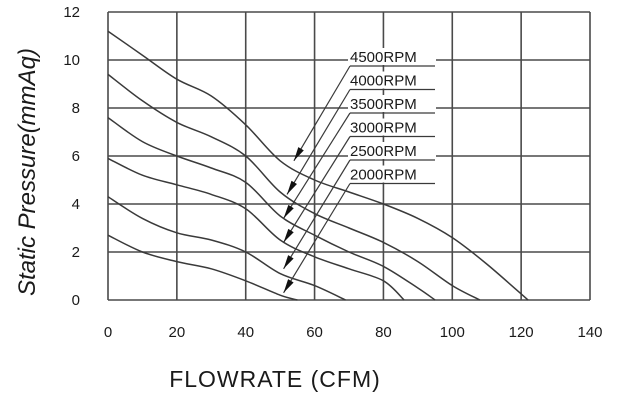  What do you see at coordinates (27, 172) in the screenshot?
I see `y-axis-title: Static Pressure(mmAq)` at bounding box center [27, 172].